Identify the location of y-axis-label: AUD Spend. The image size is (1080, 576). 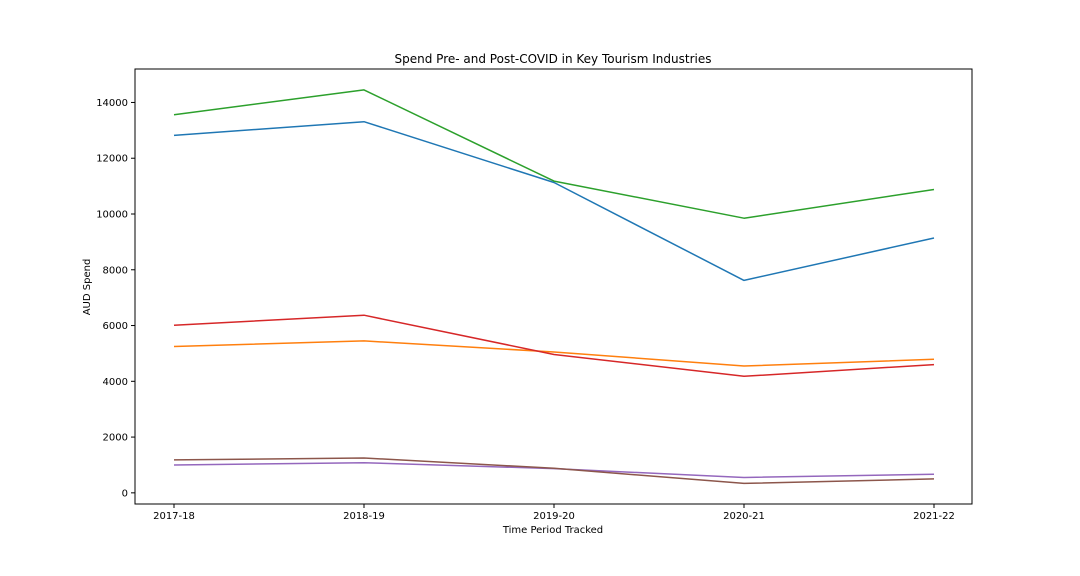
(87, 287).